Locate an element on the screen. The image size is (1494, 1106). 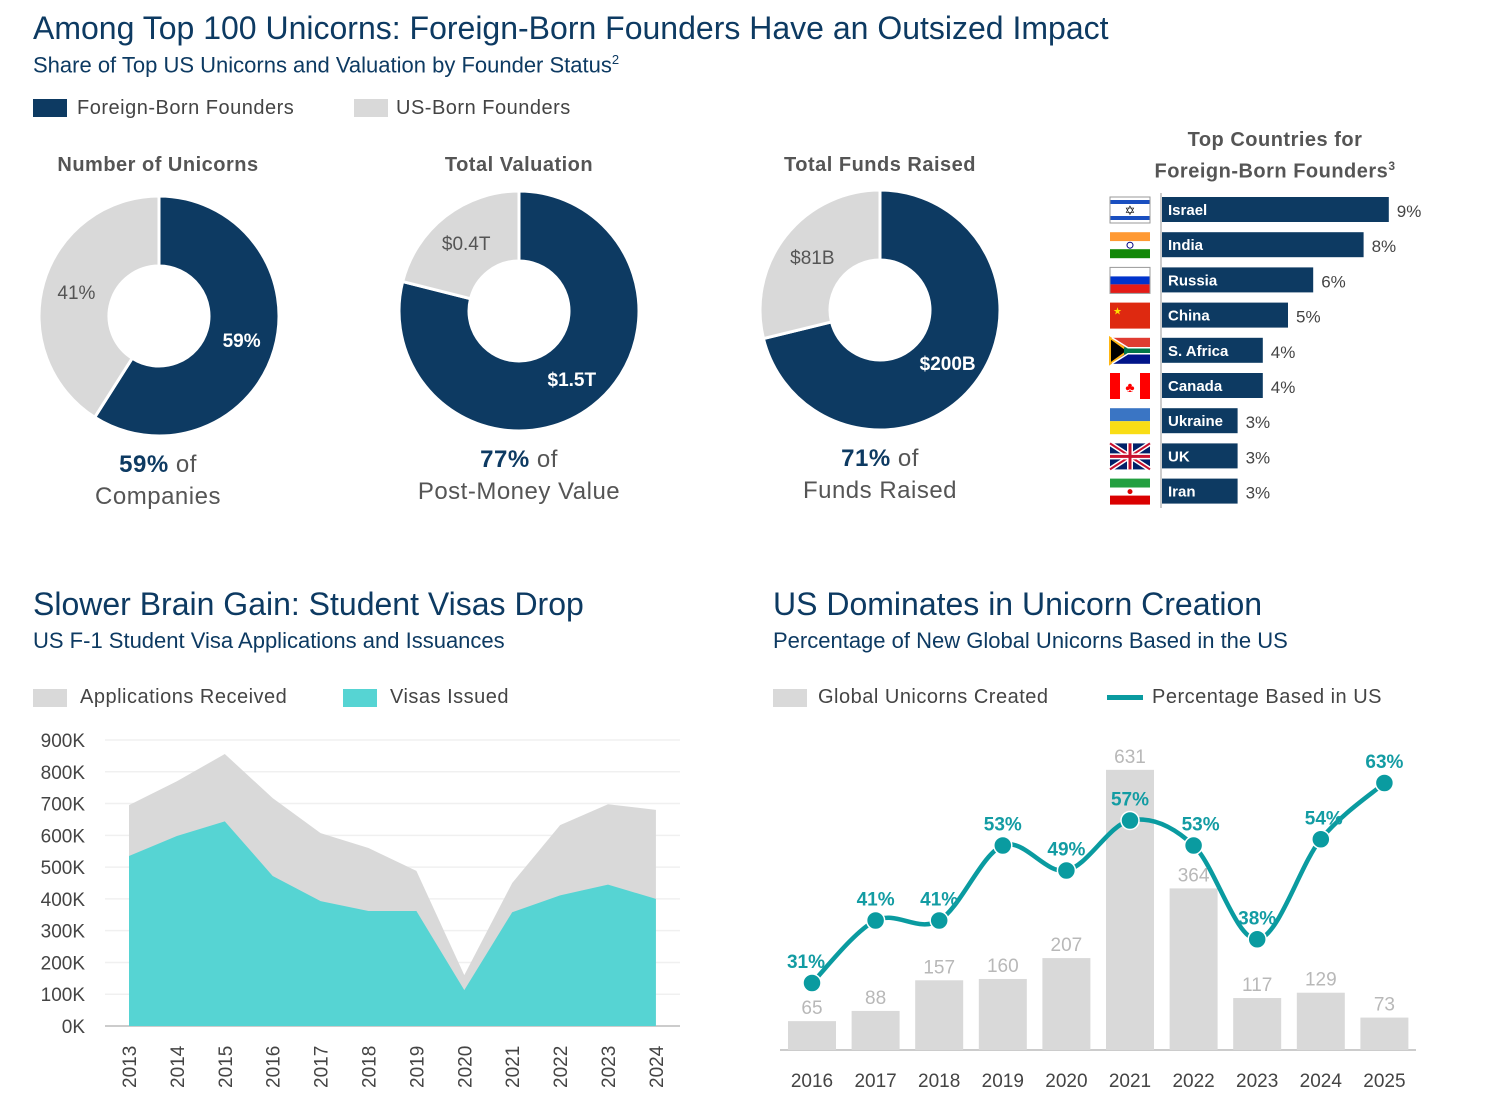
x-tick-label: 2013 is located at coordinates (130, 1067).